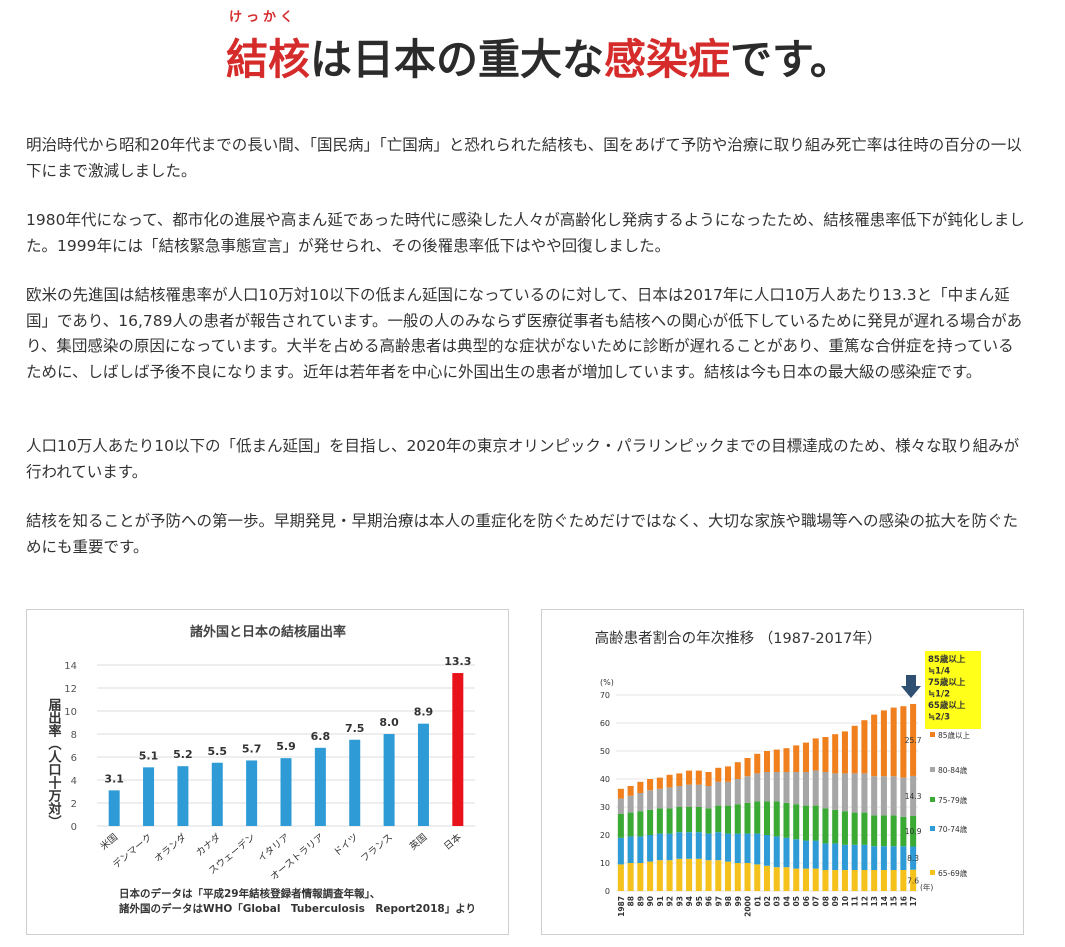 Image resolution: width=1065 pixels, height=947 pixels. I want to click on chart2-category-label: 04, so click(786, 901).